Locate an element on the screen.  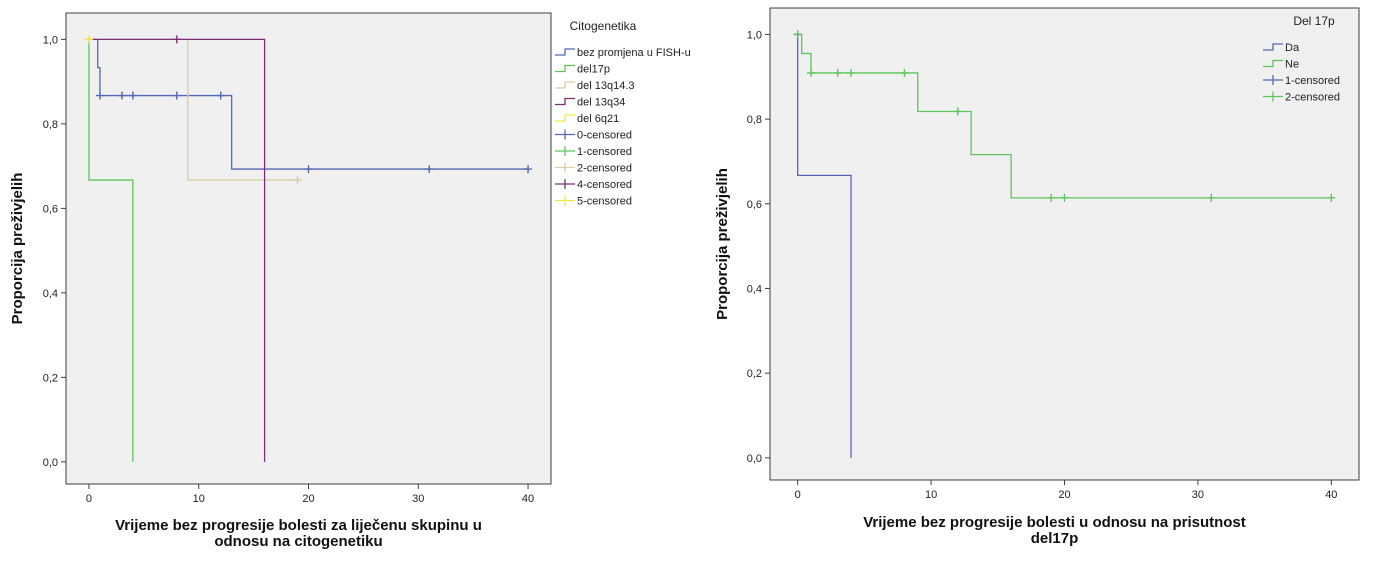
legend-item: 0-censored is located at coordinates (604, 136).